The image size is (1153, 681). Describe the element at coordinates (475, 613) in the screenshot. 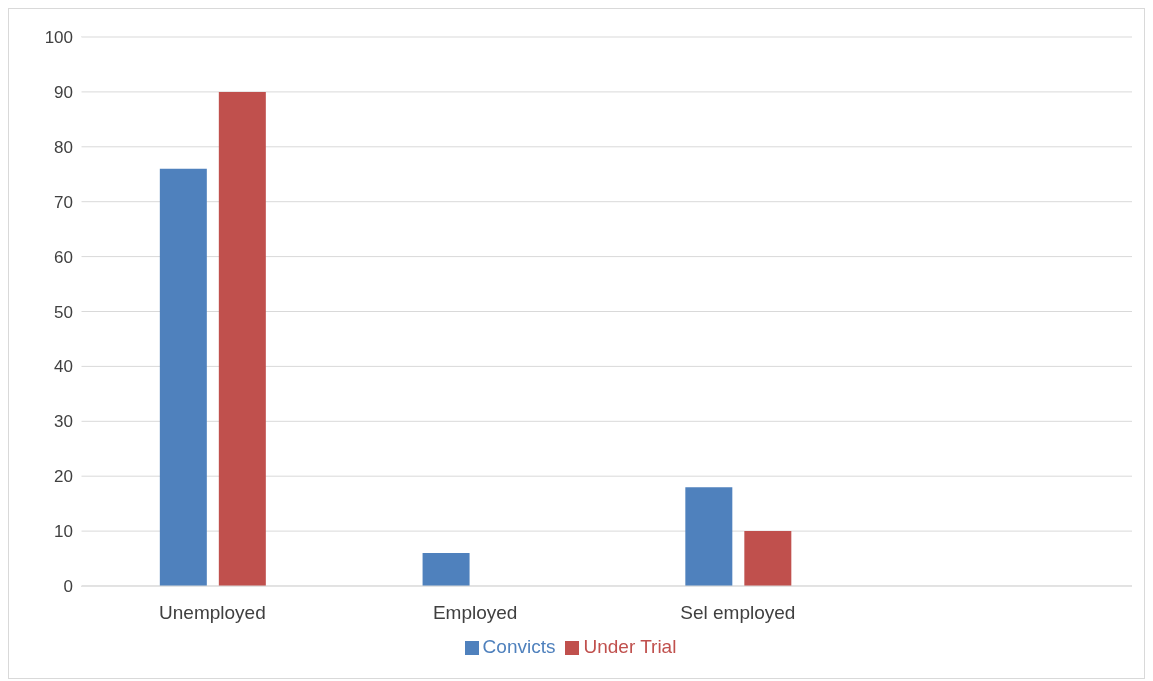

I see `x-tick-label: Employed` at that location.